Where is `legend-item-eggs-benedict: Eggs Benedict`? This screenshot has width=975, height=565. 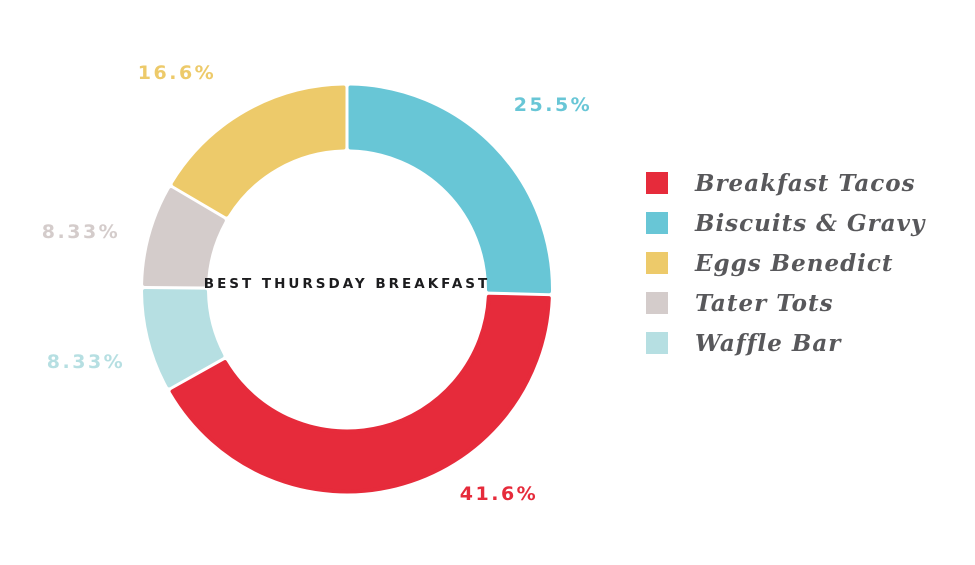
legend-item-eggs-benedict: Eggs Benedict is located at coordinates (785, 263).